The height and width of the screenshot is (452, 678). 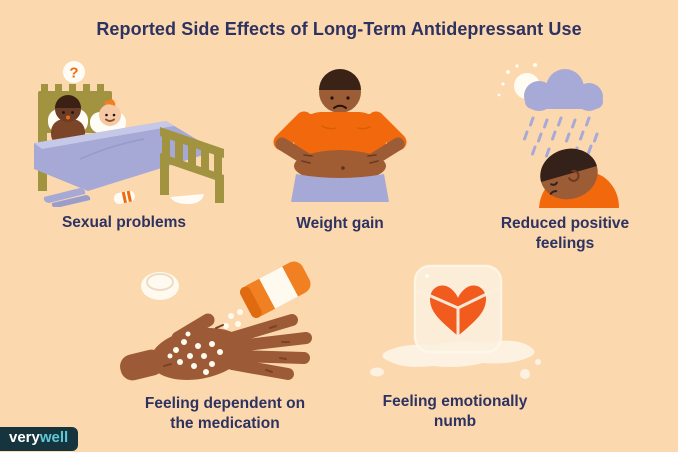 I want to click on raindrops, so click(x=561, y=137).